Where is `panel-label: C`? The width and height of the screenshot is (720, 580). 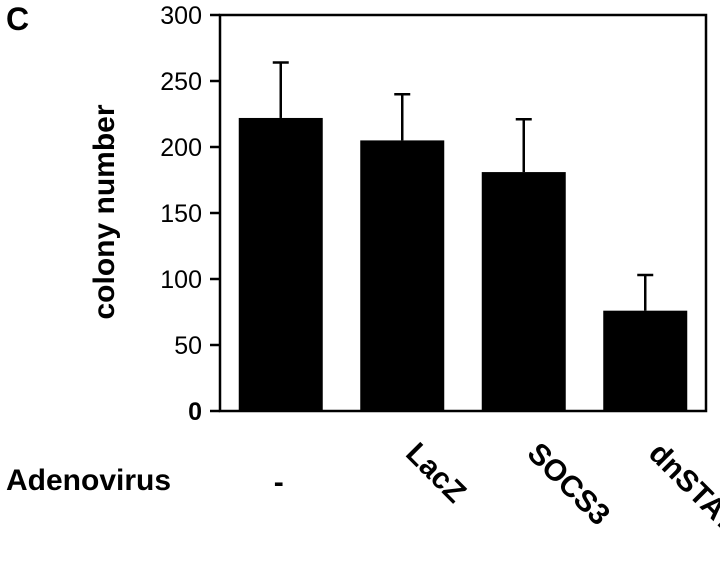 panel-label: C is located at coordinates (17, 19).